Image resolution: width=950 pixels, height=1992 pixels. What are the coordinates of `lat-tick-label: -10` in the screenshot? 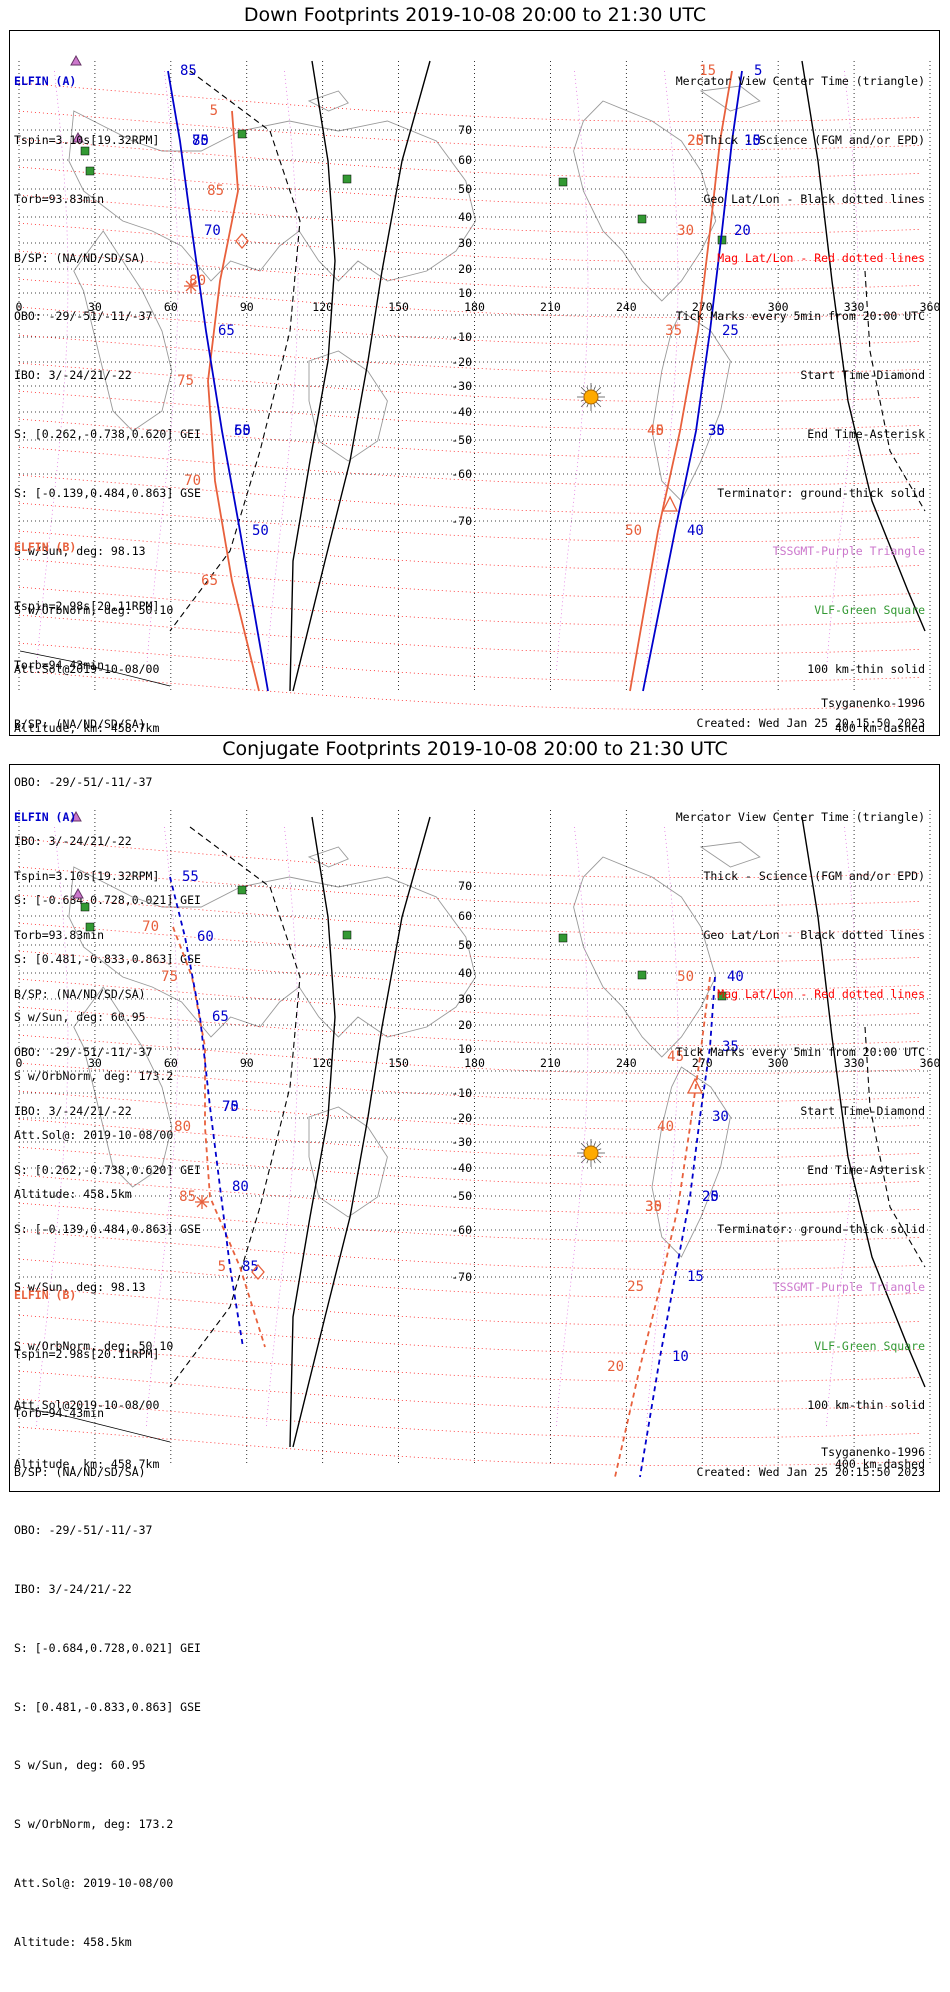 It's located at (461, 337).